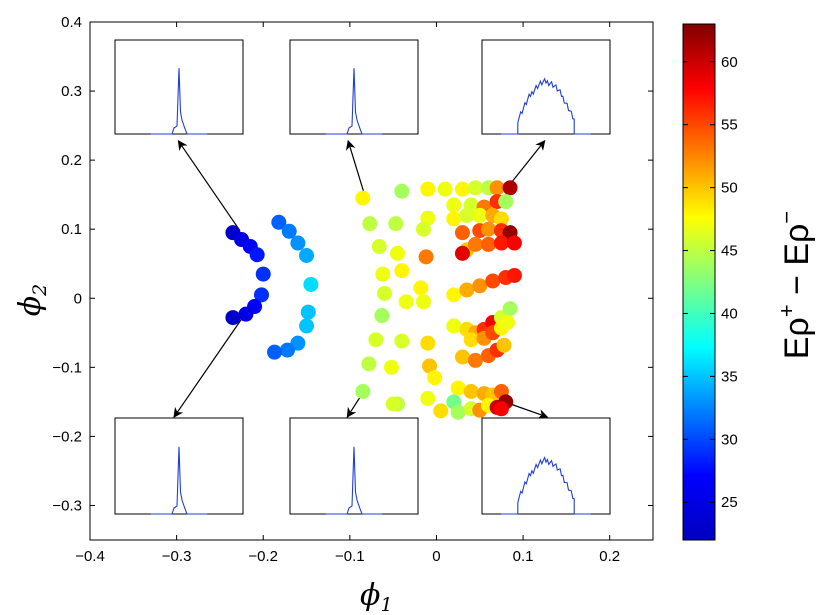 The image size is (830, 615). Describe the element at coordinates (699, 282) in the screenshot. I see `colorbar` at that location.